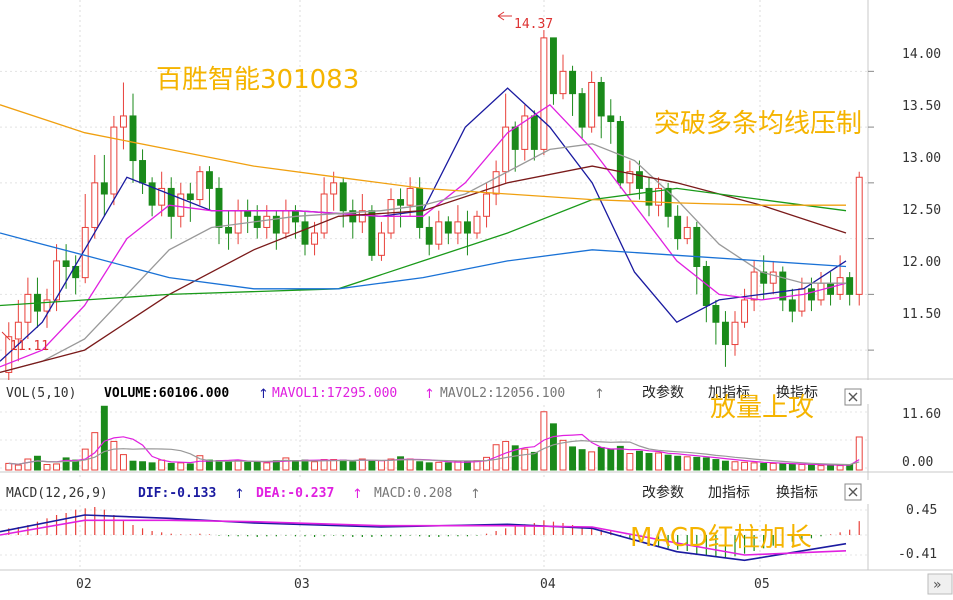 Image resolution: width=953 pixels, height=600 pixels. I want to click on macd-add-indicator-button: 加指标, so click(729, 493).